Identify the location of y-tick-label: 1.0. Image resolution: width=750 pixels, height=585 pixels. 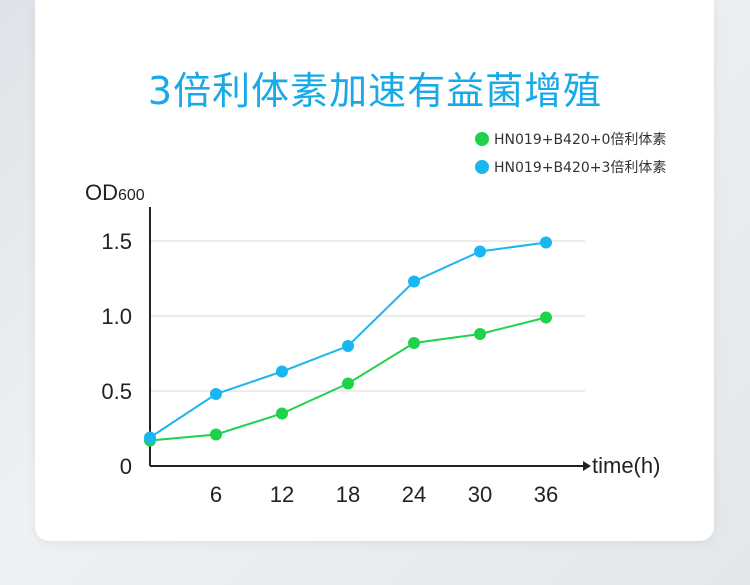
(116, 316).